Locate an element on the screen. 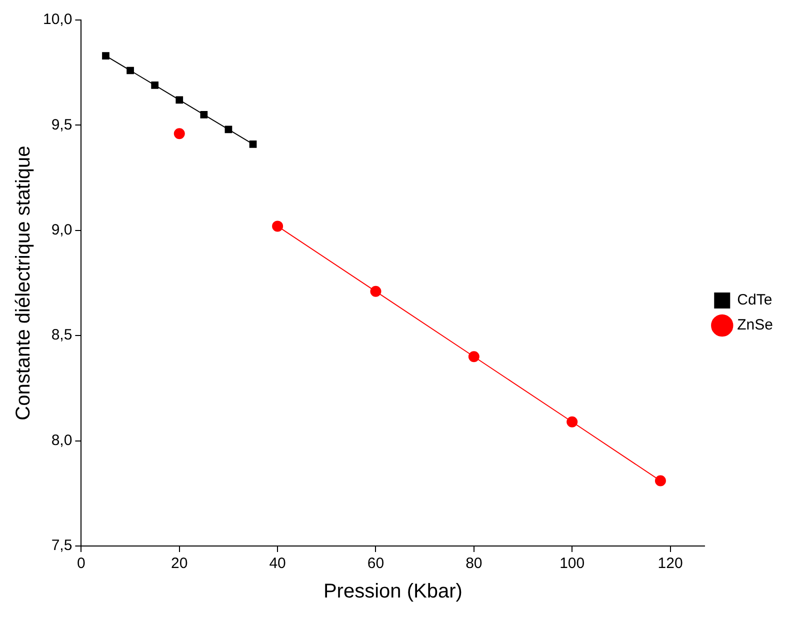  x-tick-label: 120 is located at coordinates (670, 563).